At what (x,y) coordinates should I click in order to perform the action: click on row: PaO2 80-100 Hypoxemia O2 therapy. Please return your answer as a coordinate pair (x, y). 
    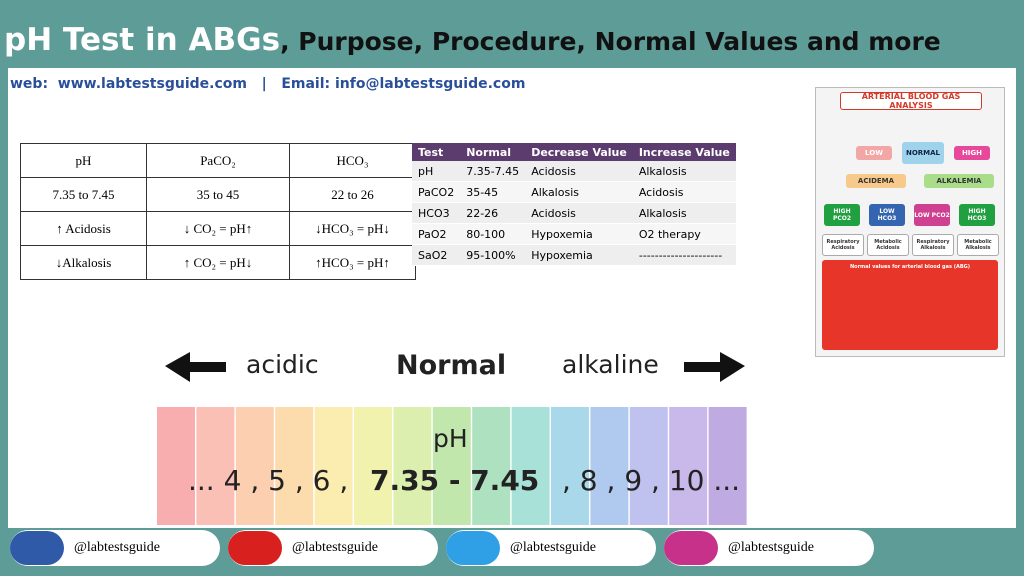
    Looking at the image, I should click on (574, 234).